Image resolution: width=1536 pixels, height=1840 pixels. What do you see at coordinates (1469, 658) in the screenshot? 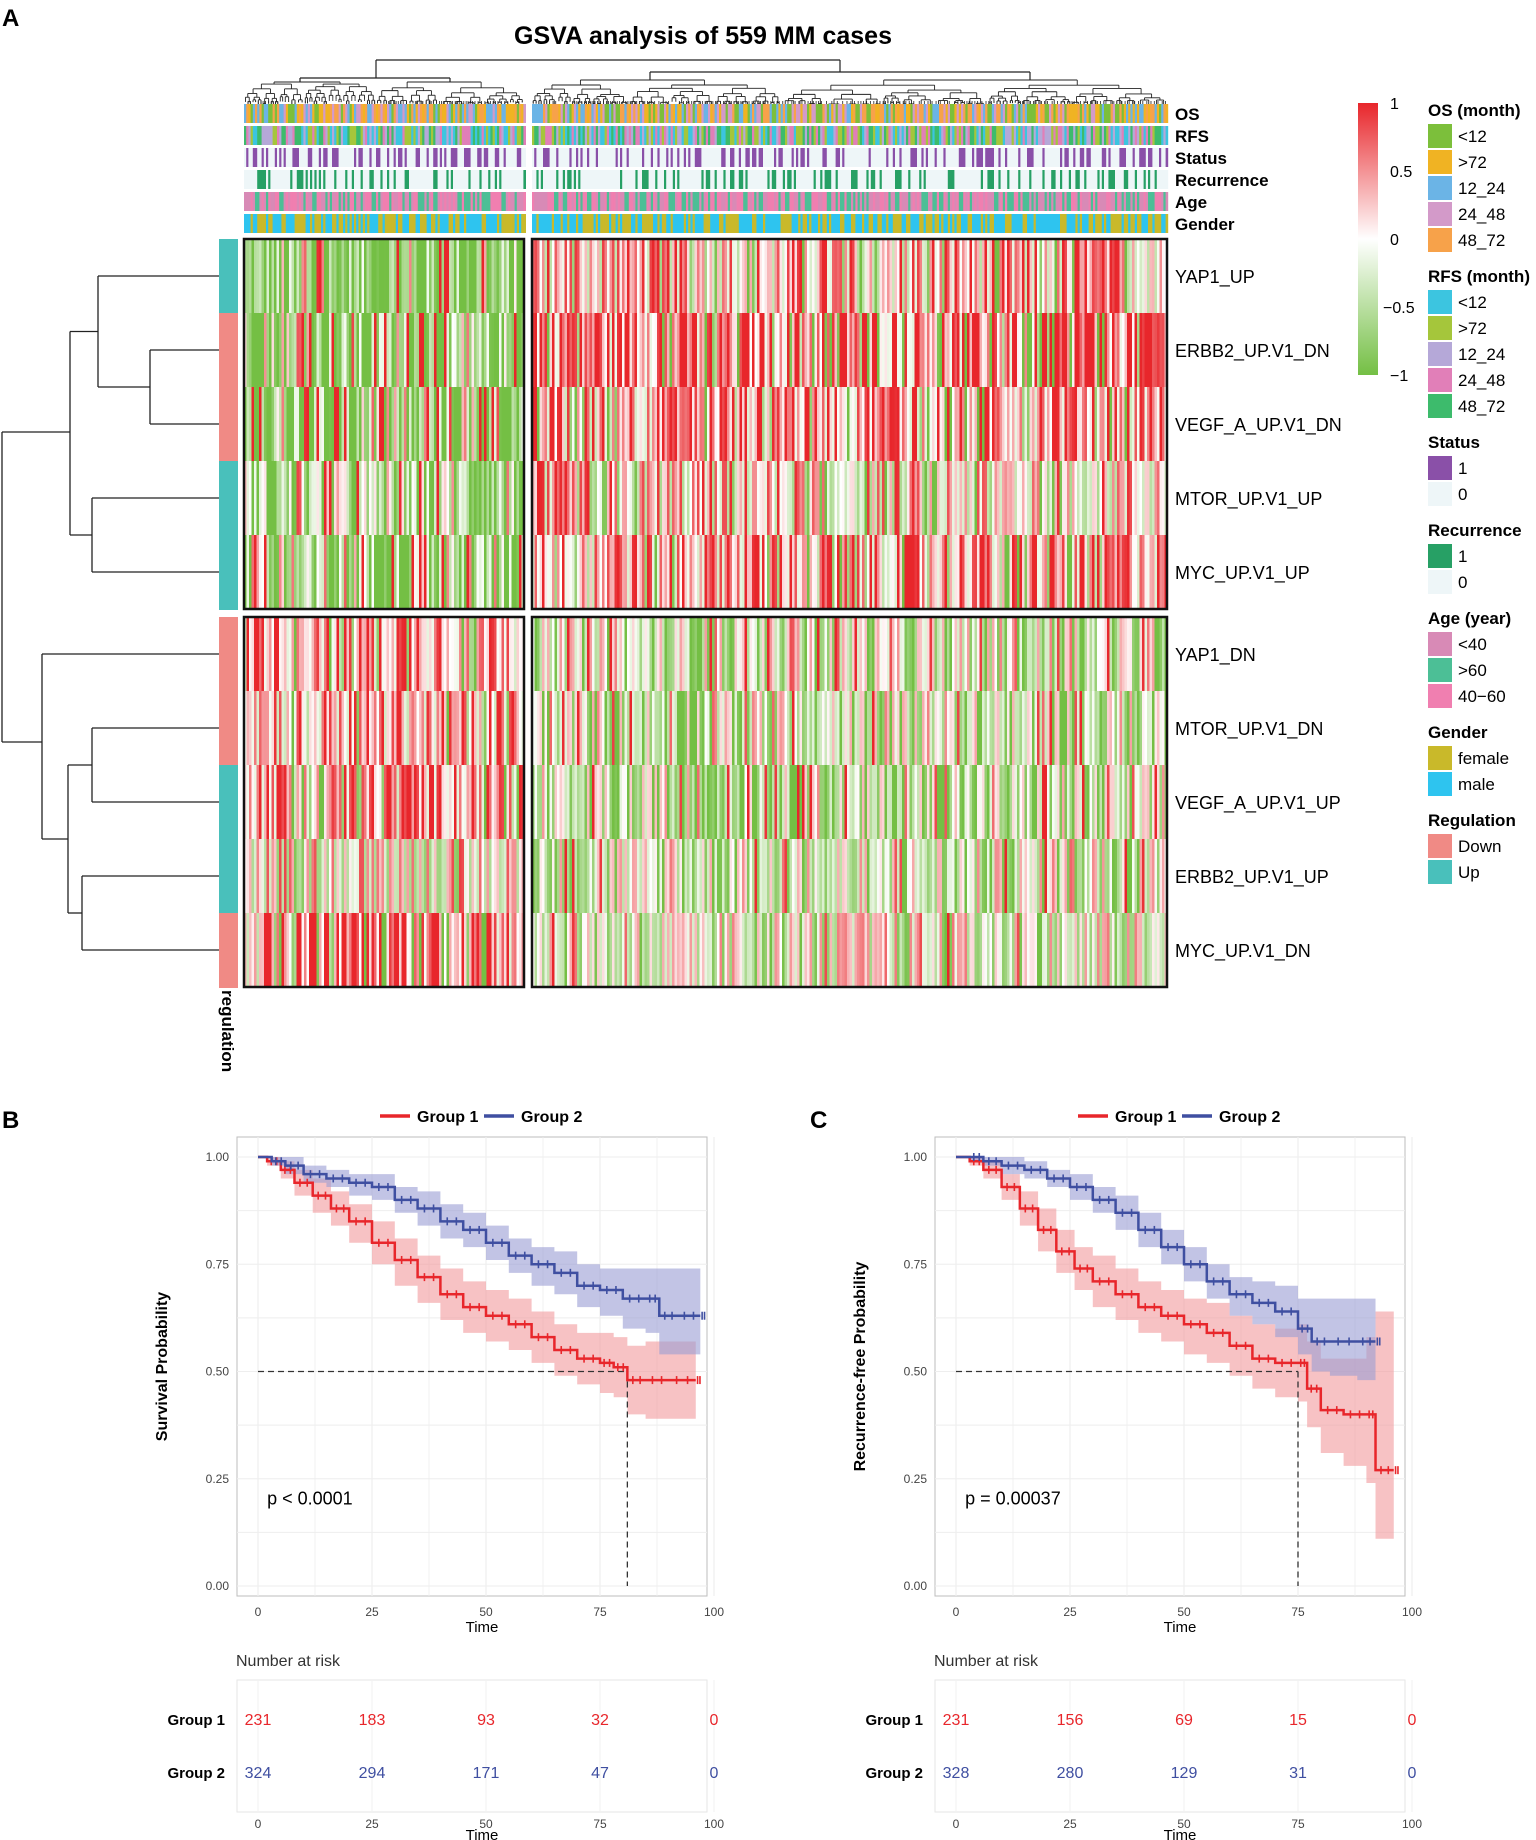
I see `legend-age: Age (year) <40 >60 40−60` at bounding box center [1469, 658].